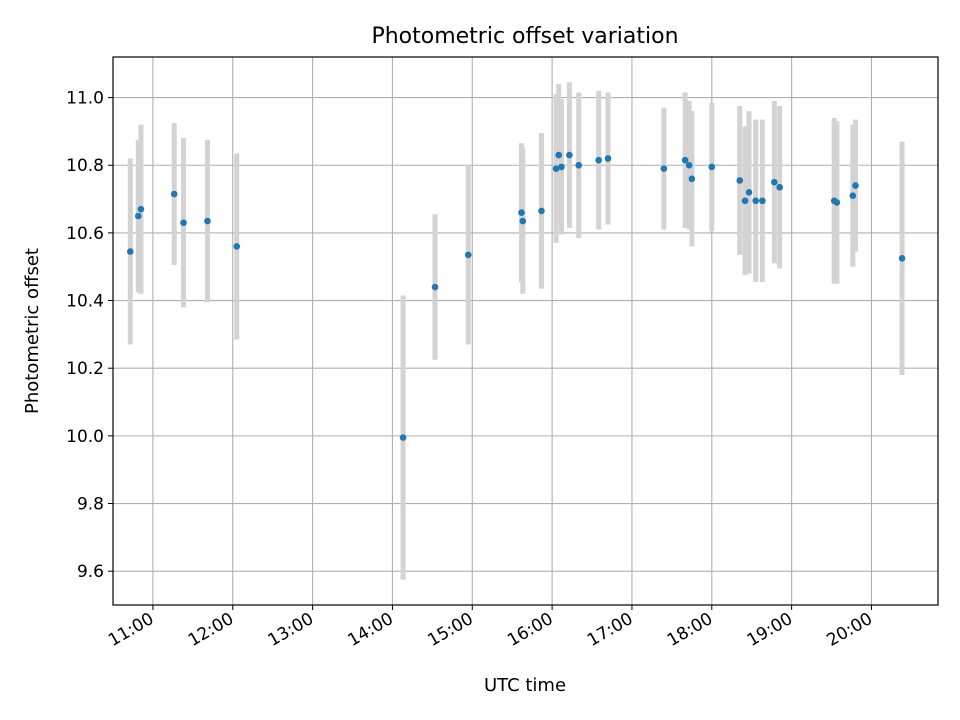 The image size is (960, 720). What do you see at coordinates (211, 630) in the screenshot?
I see `x-tick-label: 12:00` at bounding box center [211, 630].